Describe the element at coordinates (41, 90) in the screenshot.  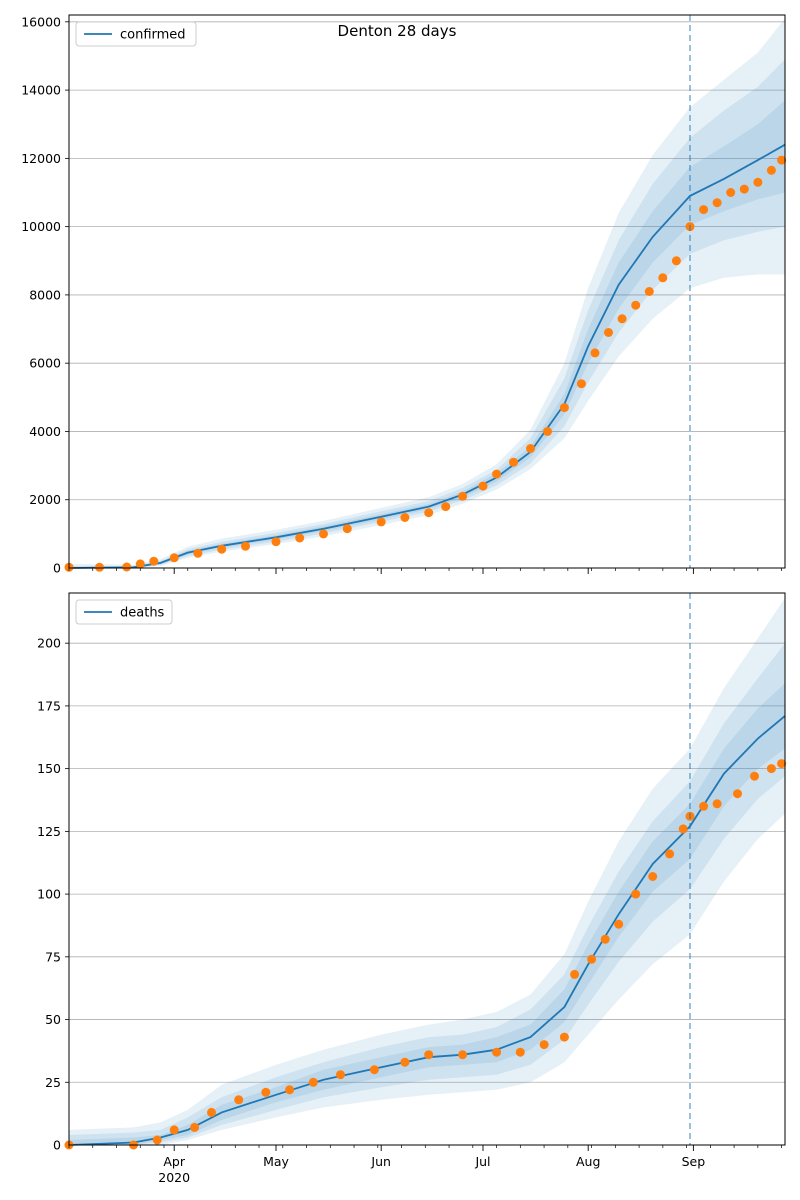
I see `y-tick-label: 14000` at that location.